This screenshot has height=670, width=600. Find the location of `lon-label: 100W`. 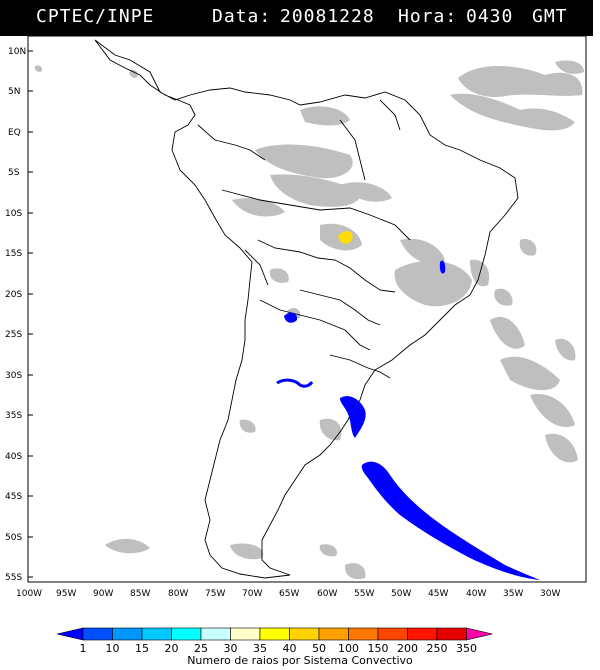

lon-label: 100W is located at coordinates (29, 594).